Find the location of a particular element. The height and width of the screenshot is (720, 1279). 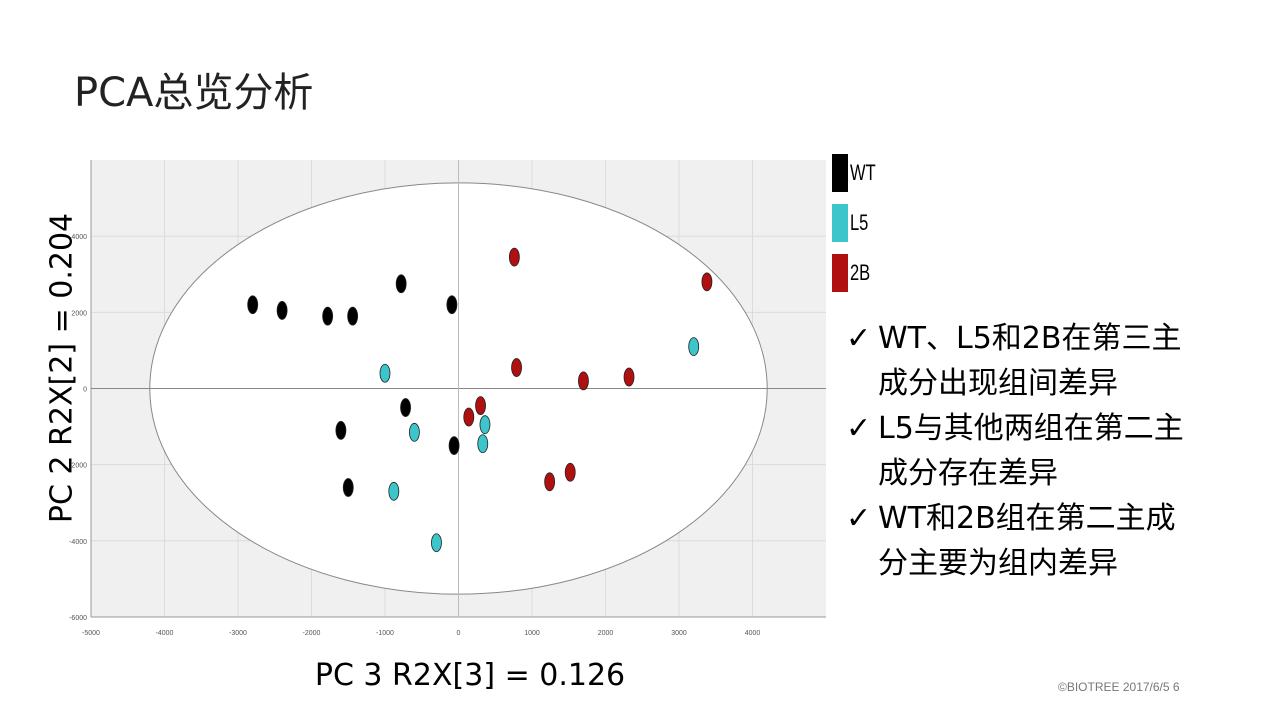

conclusion-item: ✓ WT、L5和2B在第三主 成分出现组间差异 is located at coordinates (1056, 361).